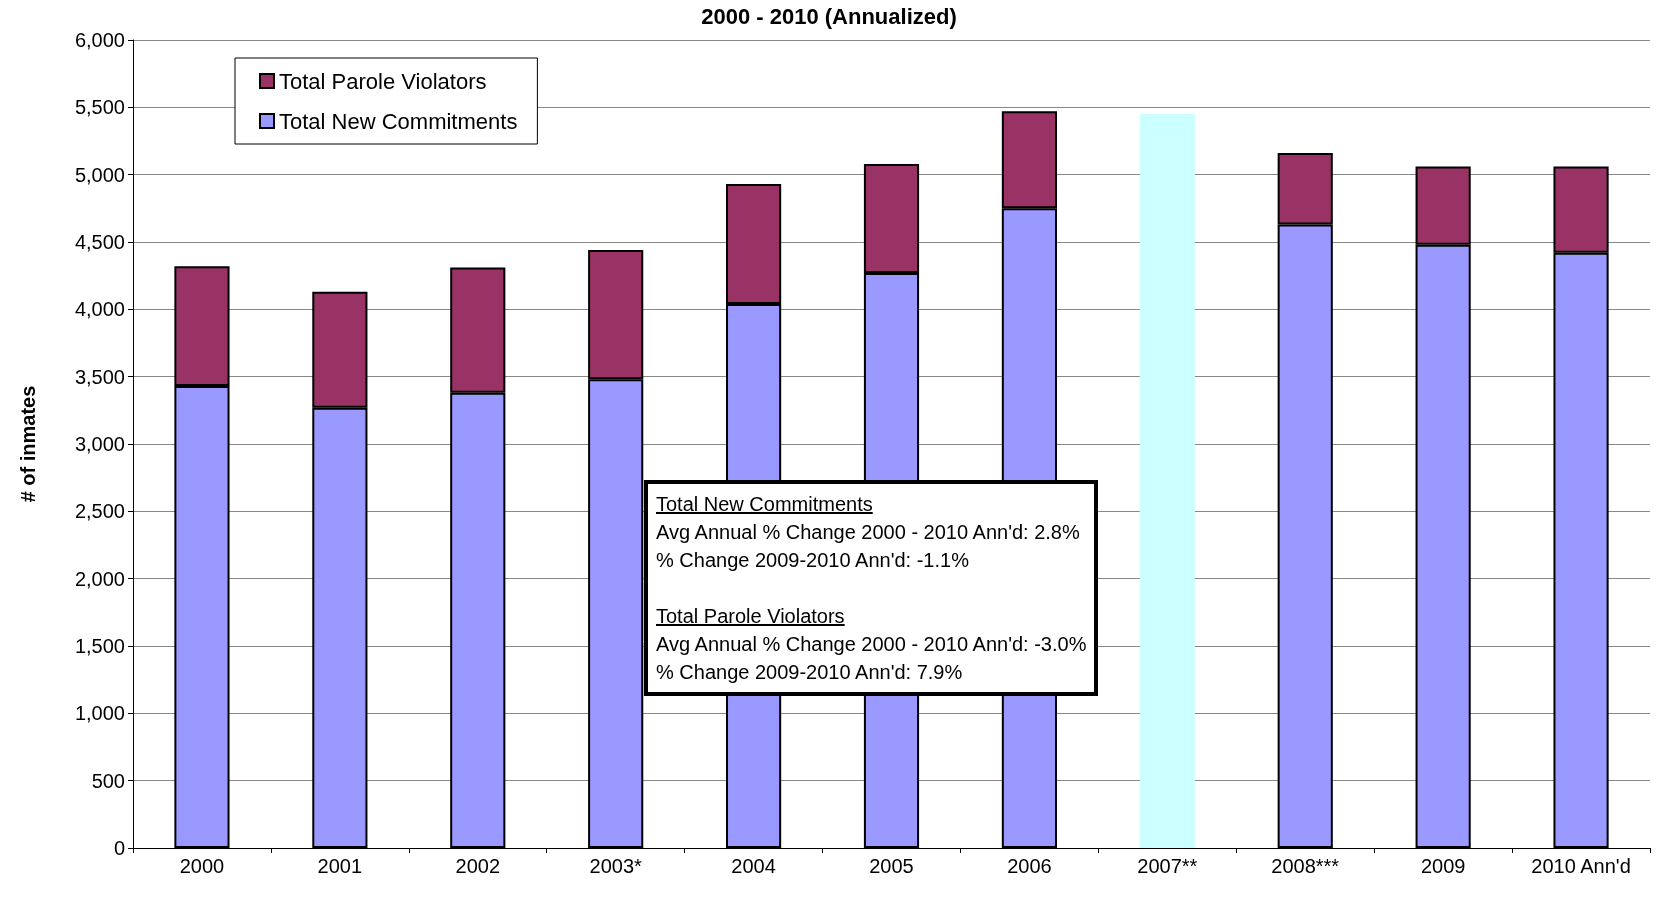 Image resolution: width=1658 pixels, height=908 pixels. I want to click on y-tick-label: 0, so click(119, 848).